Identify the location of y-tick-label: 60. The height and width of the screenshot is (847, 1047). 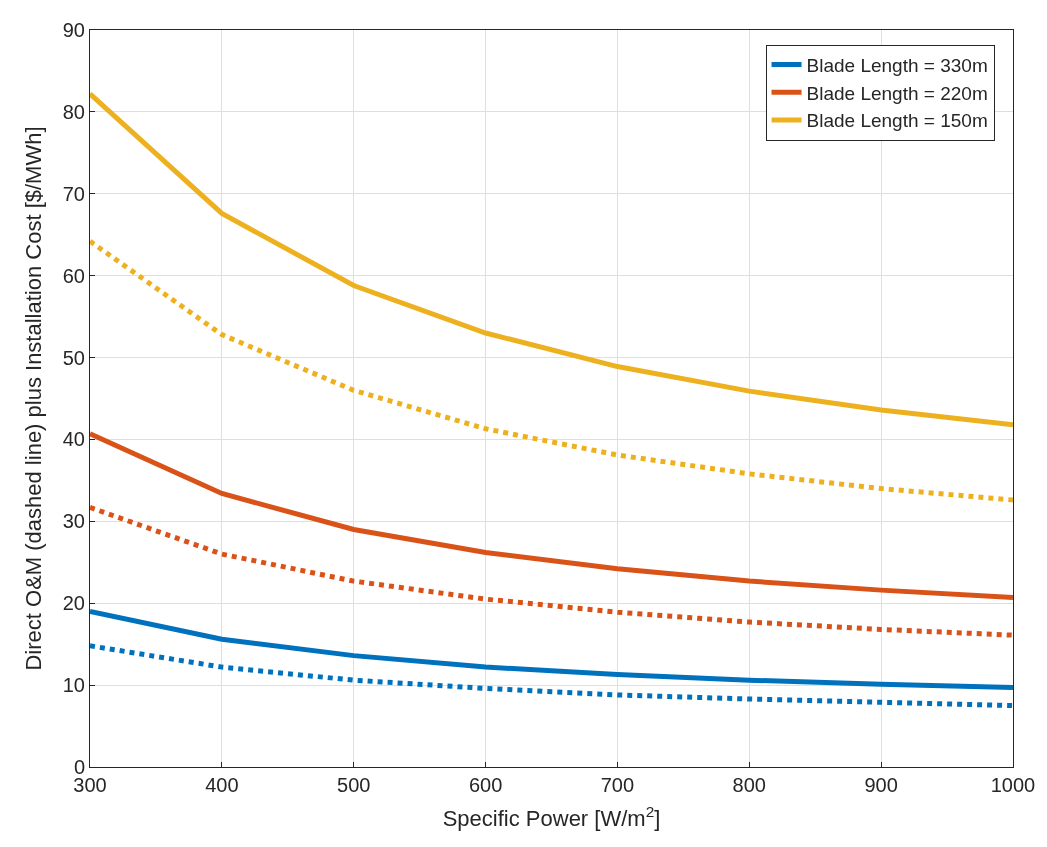
(73, 275).